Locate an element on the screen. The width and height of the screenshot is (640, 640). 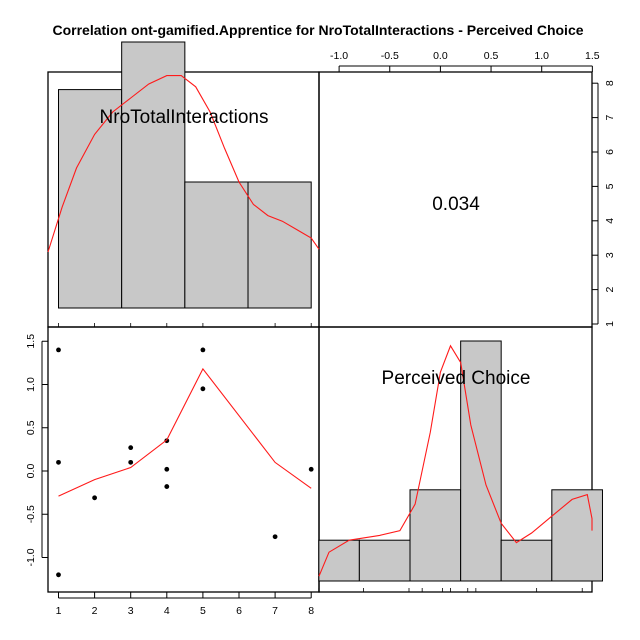
right-axis-tick-label: 2 is located at coordinates (610, 290).